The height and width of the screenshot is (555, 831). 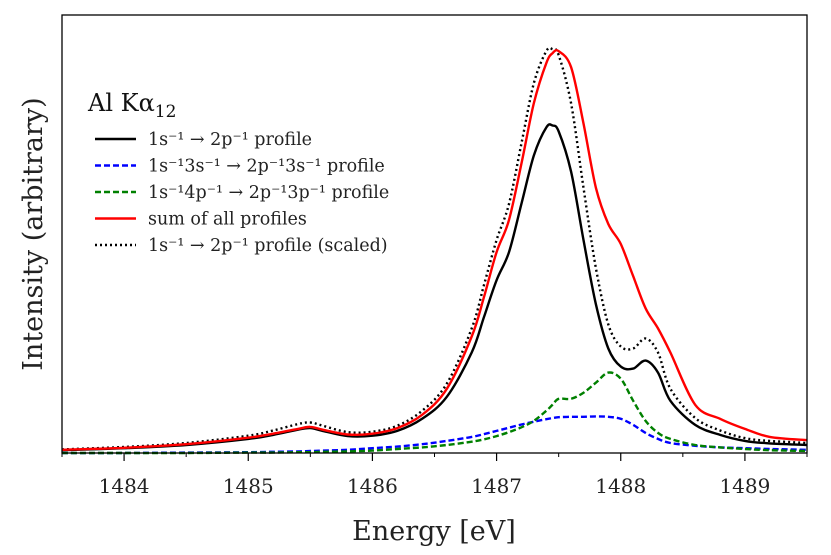 What do you see at coordinates (434, 531) in the screenshot?
I see `x-axis-label: Energy [eV]` at bounding box center [434, 531].